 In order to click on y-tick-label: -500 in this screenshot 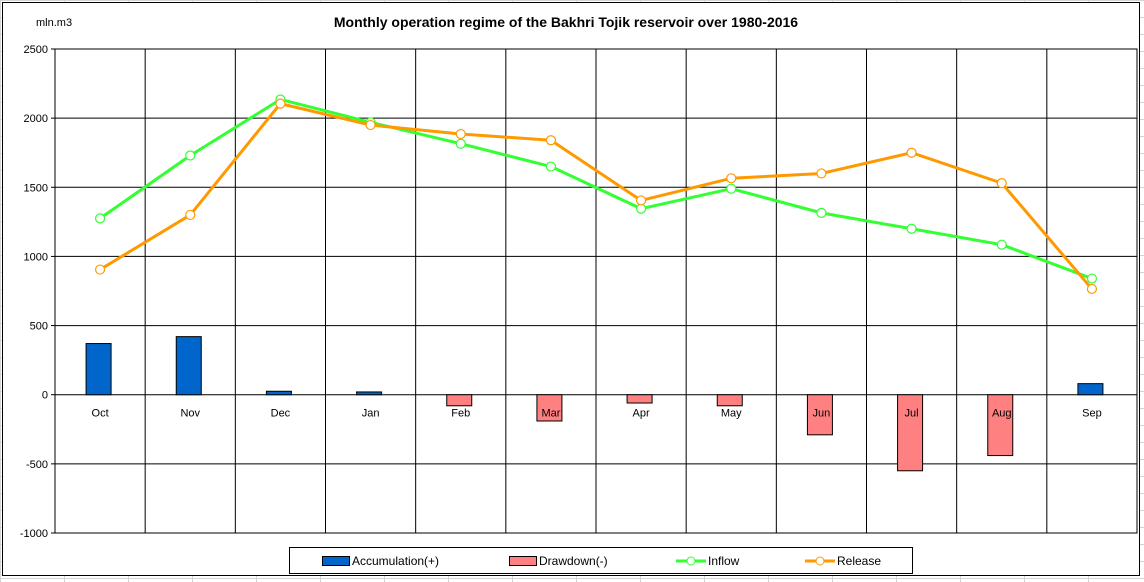, I will do `click(37, 465)`.